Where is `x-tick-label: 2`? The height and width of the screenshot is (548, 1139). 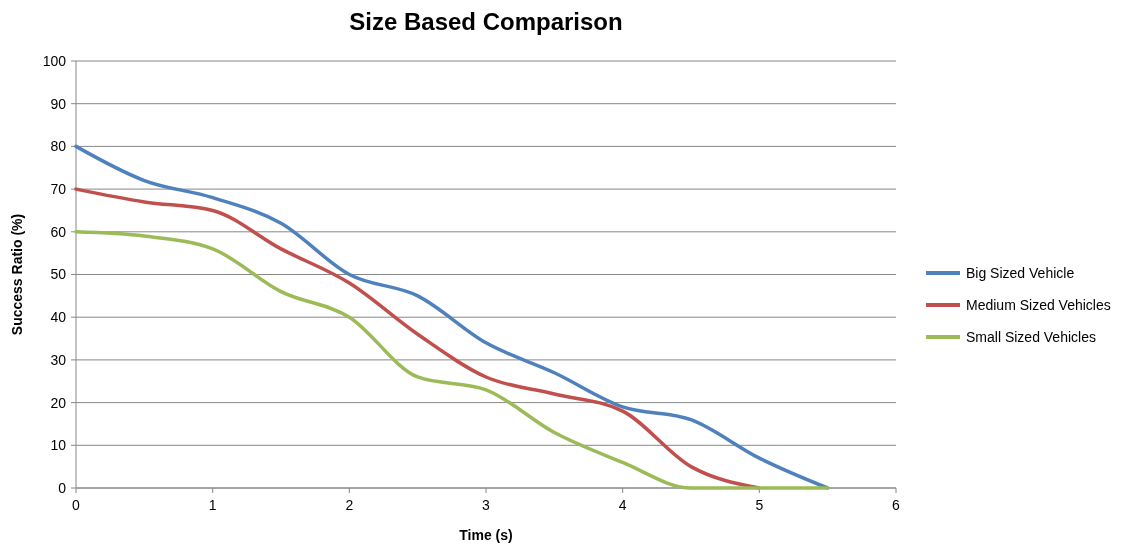 x-tick-label: 2 is located at coordinates (349, 505).